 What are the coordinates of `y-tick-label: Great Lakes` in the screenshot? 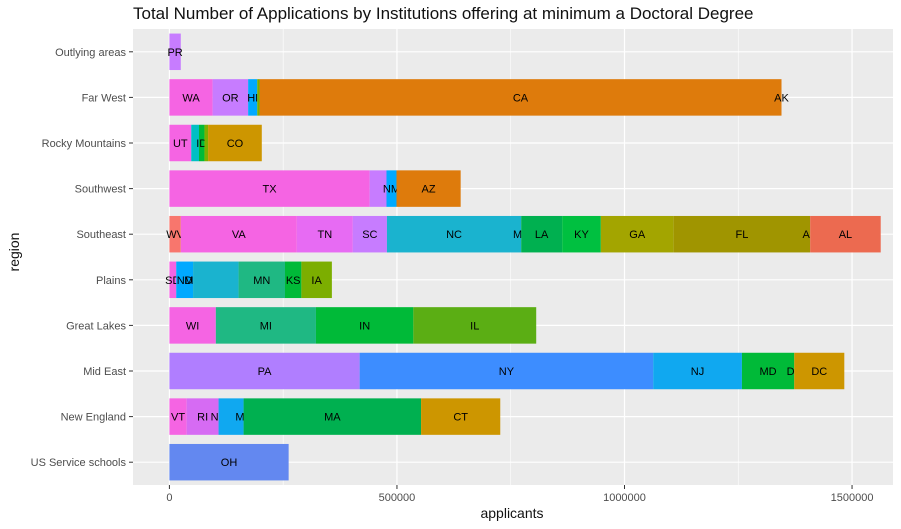 It's located at (96, 326).